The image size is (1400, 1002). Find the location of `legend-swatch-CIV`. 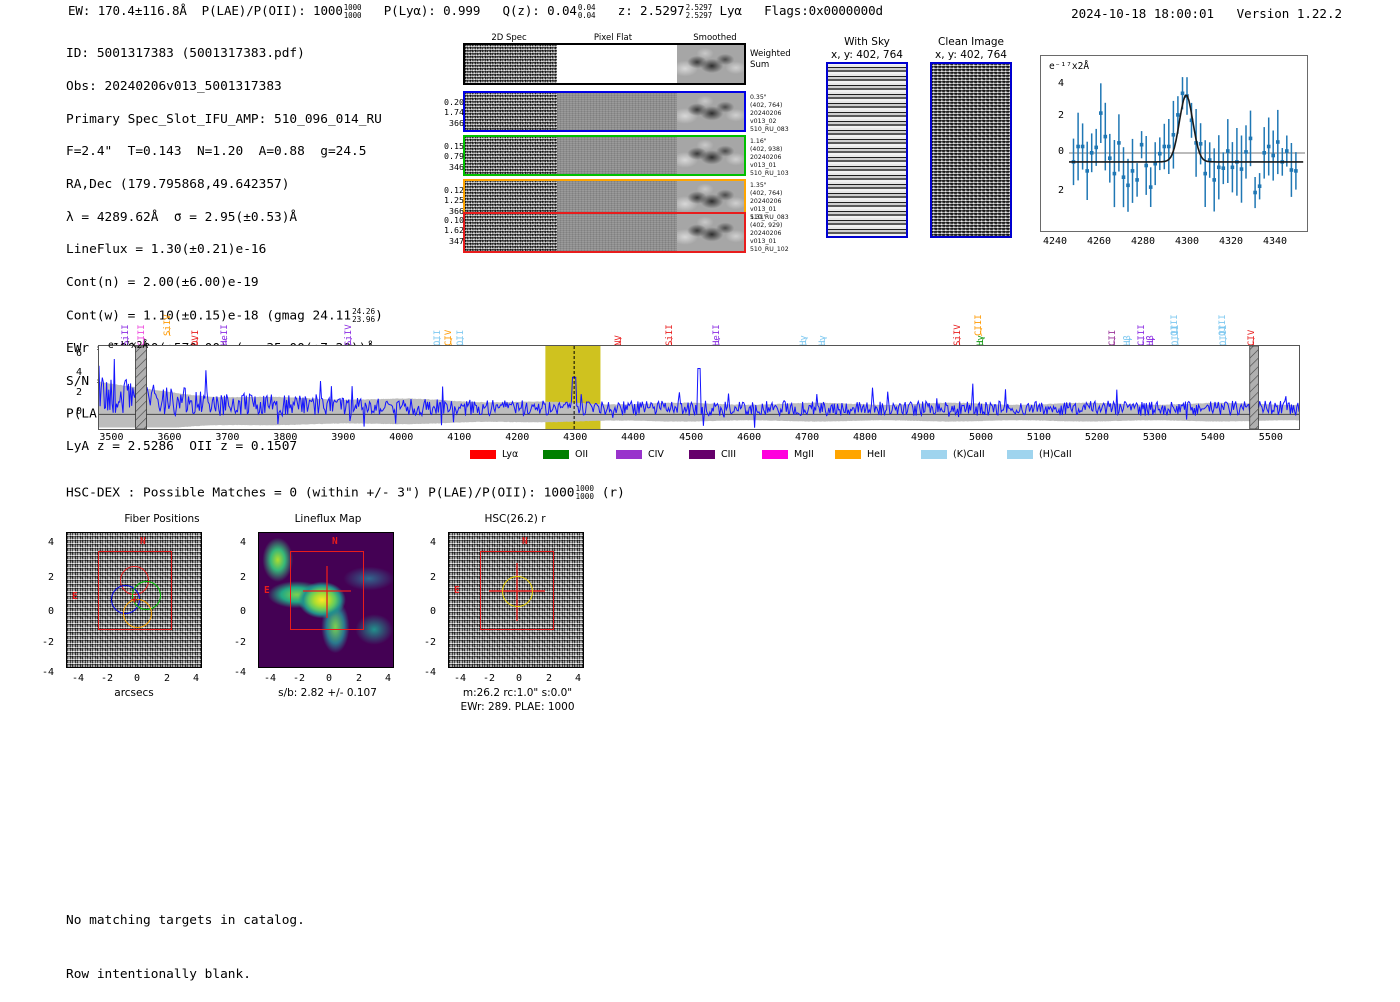

legend-swatch-CIV is located at coordinates (629, 454).